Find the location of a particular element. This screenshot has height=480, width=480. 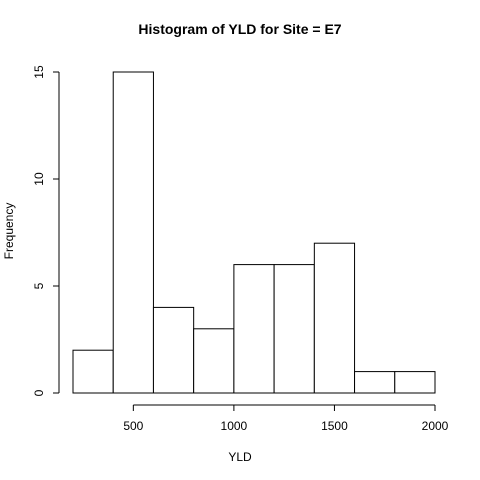

x-tick-label: 1500 is located at coordinates (334, 426).